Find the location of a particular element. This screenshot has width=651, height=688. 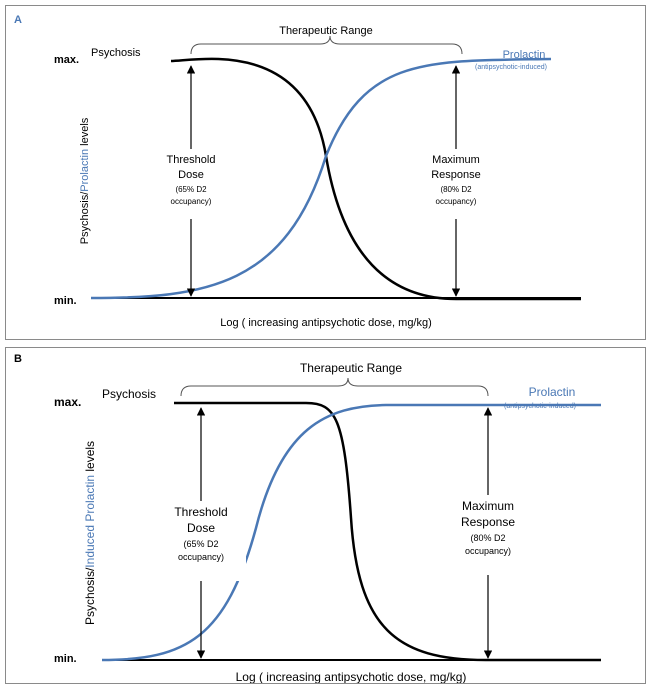

y-axis-label: Psychosis/Prolactin levels is located at coordinates (85, 180).